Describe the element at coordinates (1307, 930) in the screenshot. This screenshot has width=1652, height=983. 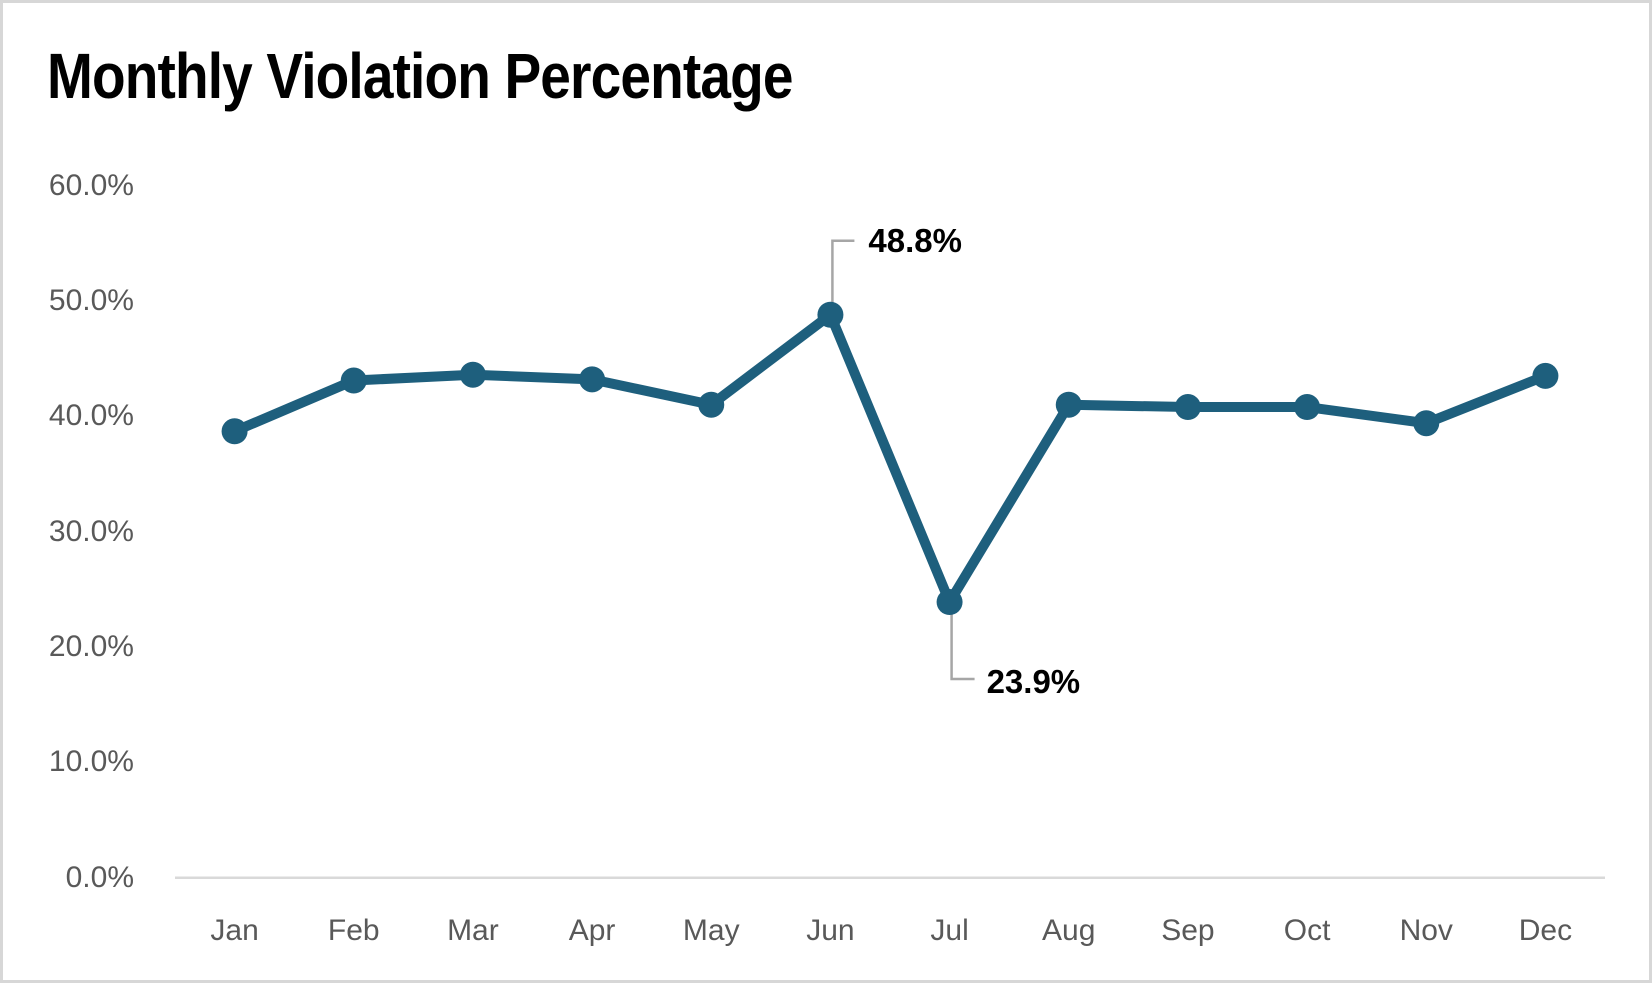
I see `x-tick-label-oct: Oct` at that location.